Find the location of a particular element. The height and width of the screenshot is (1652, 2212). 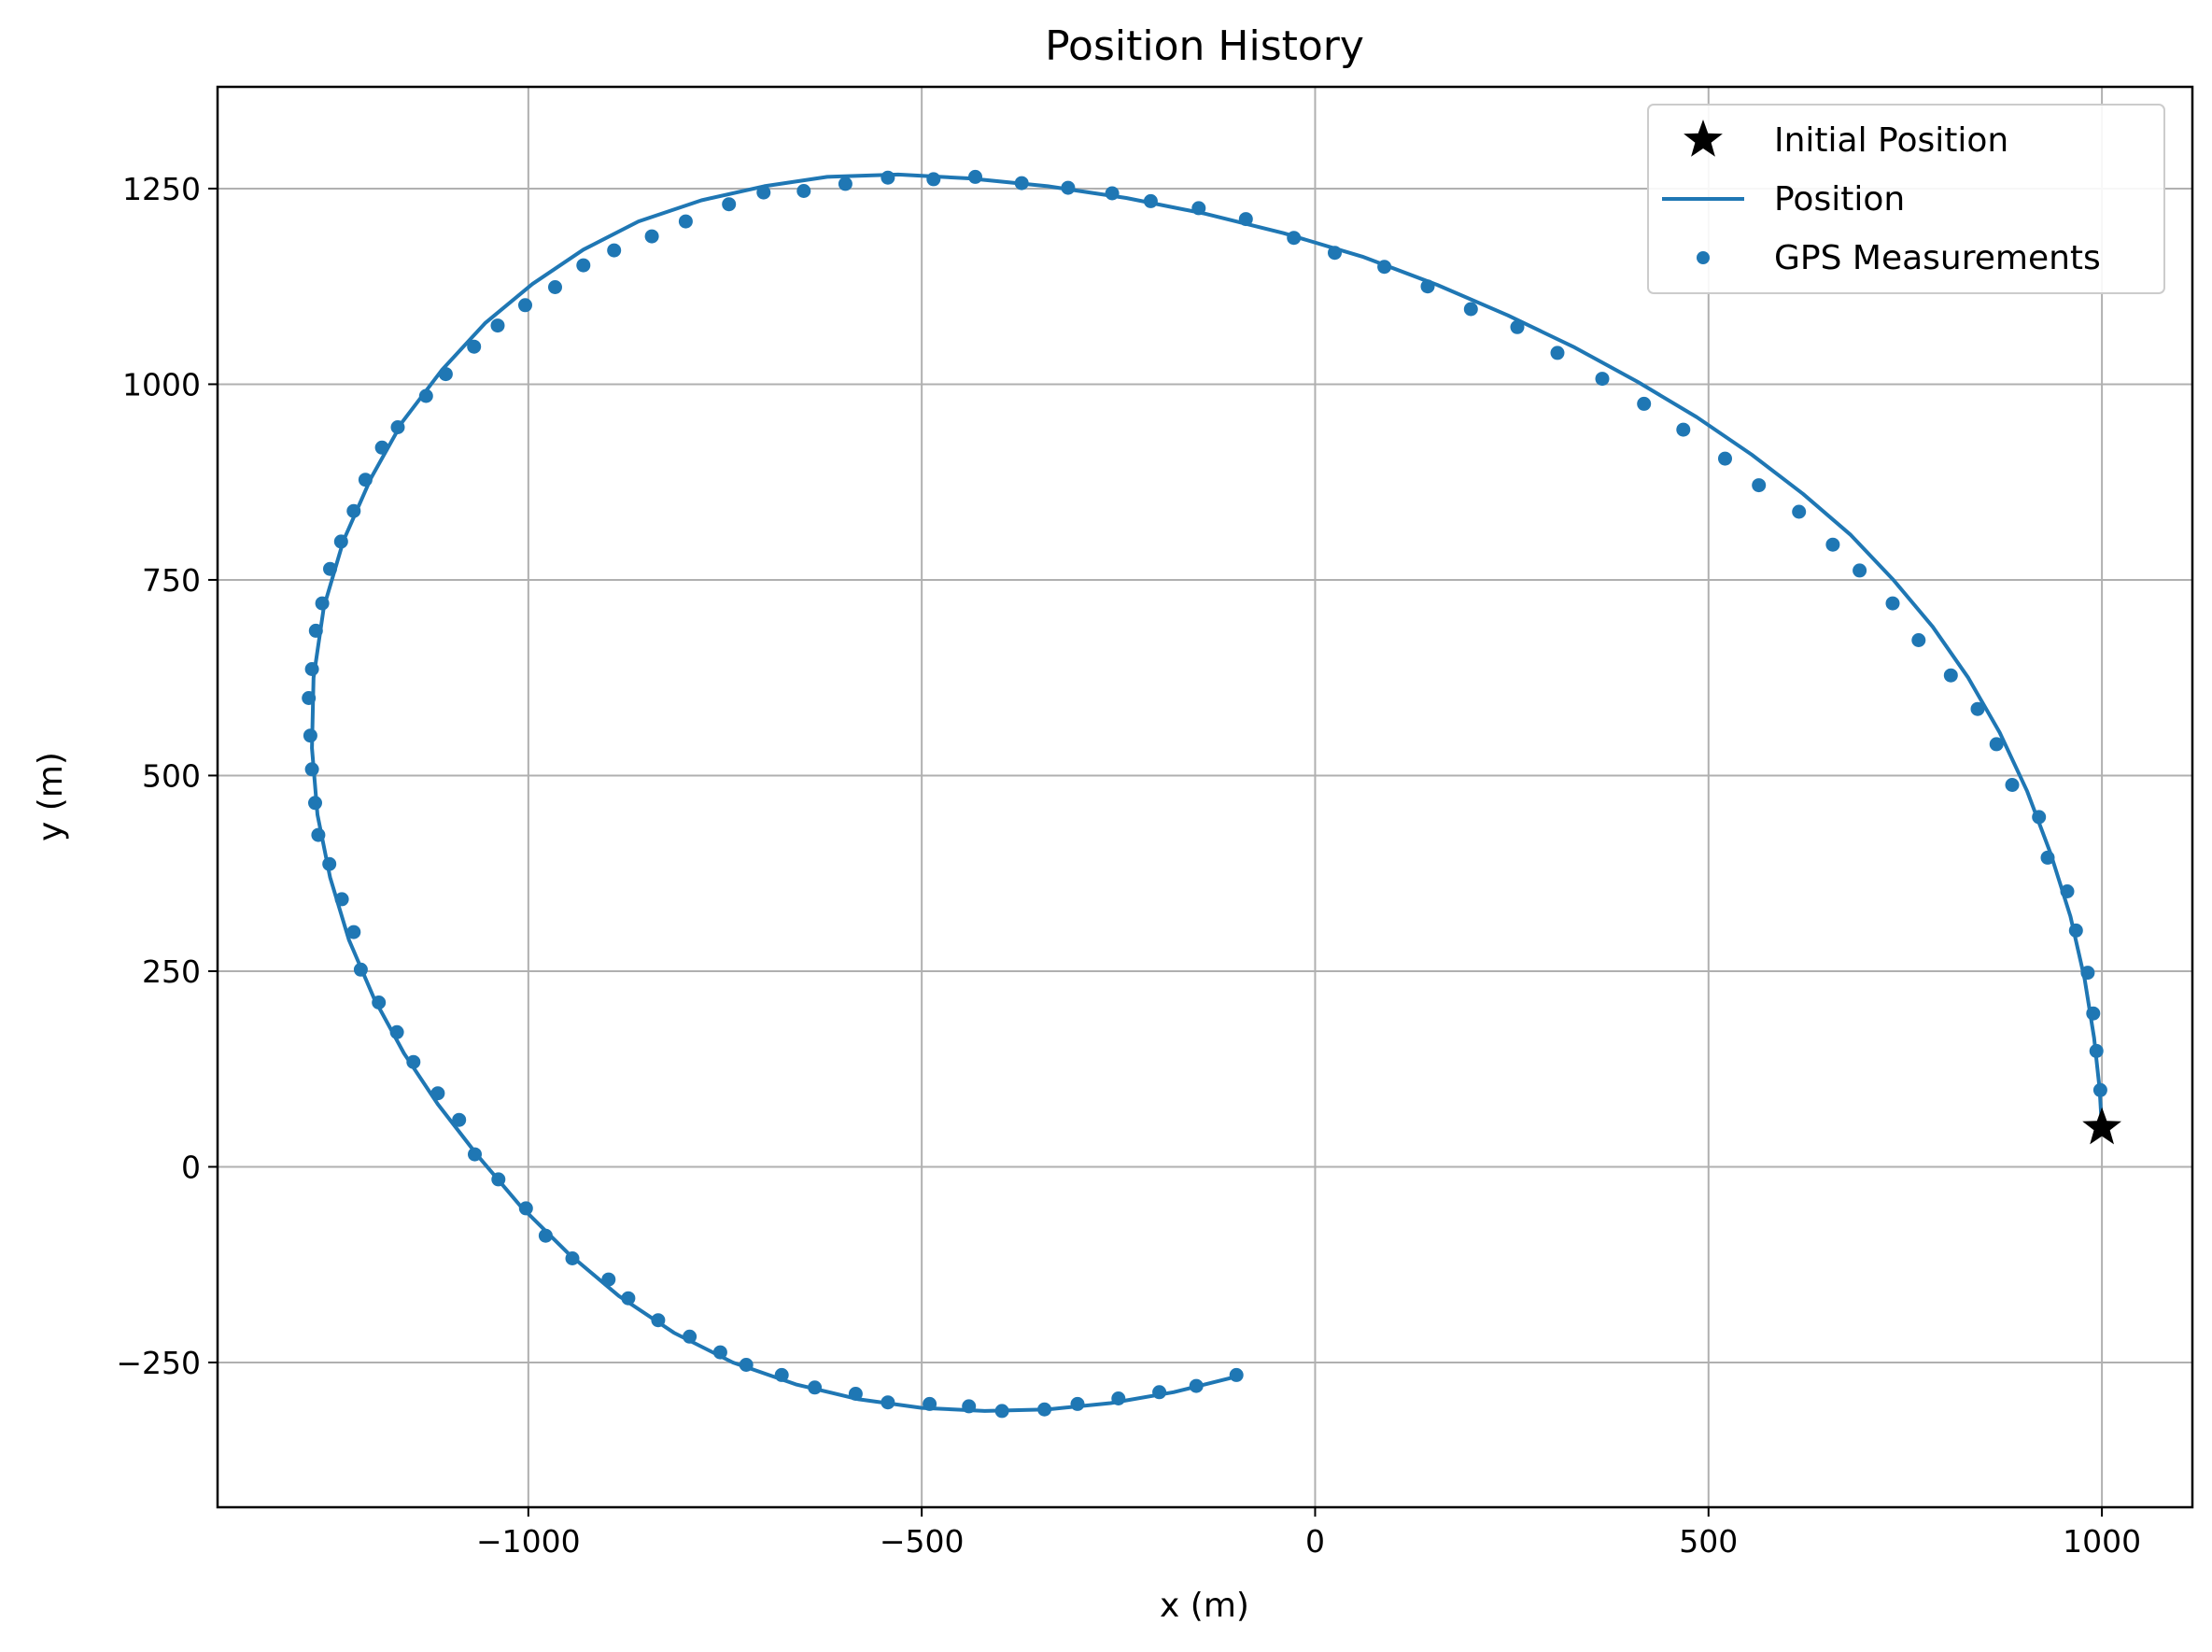

legend-label-gps-measurements: GPS Measurements is located at coordinates (1937, 258).